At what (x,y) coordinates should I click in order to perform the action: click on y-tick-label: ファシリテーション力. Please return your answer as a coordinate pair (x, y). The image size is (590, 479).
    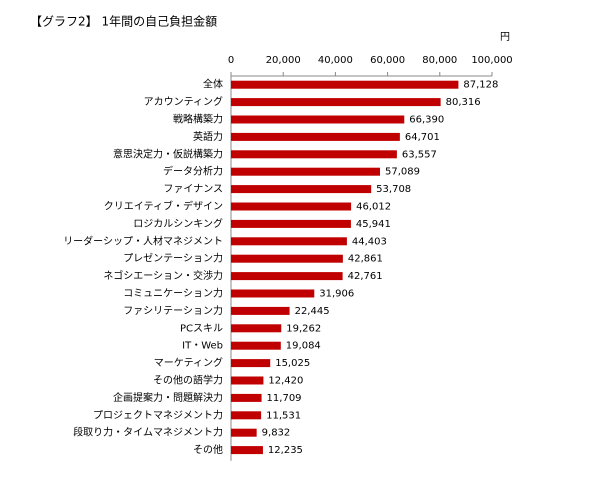
    Looking at the image, I should click on (173, 310).